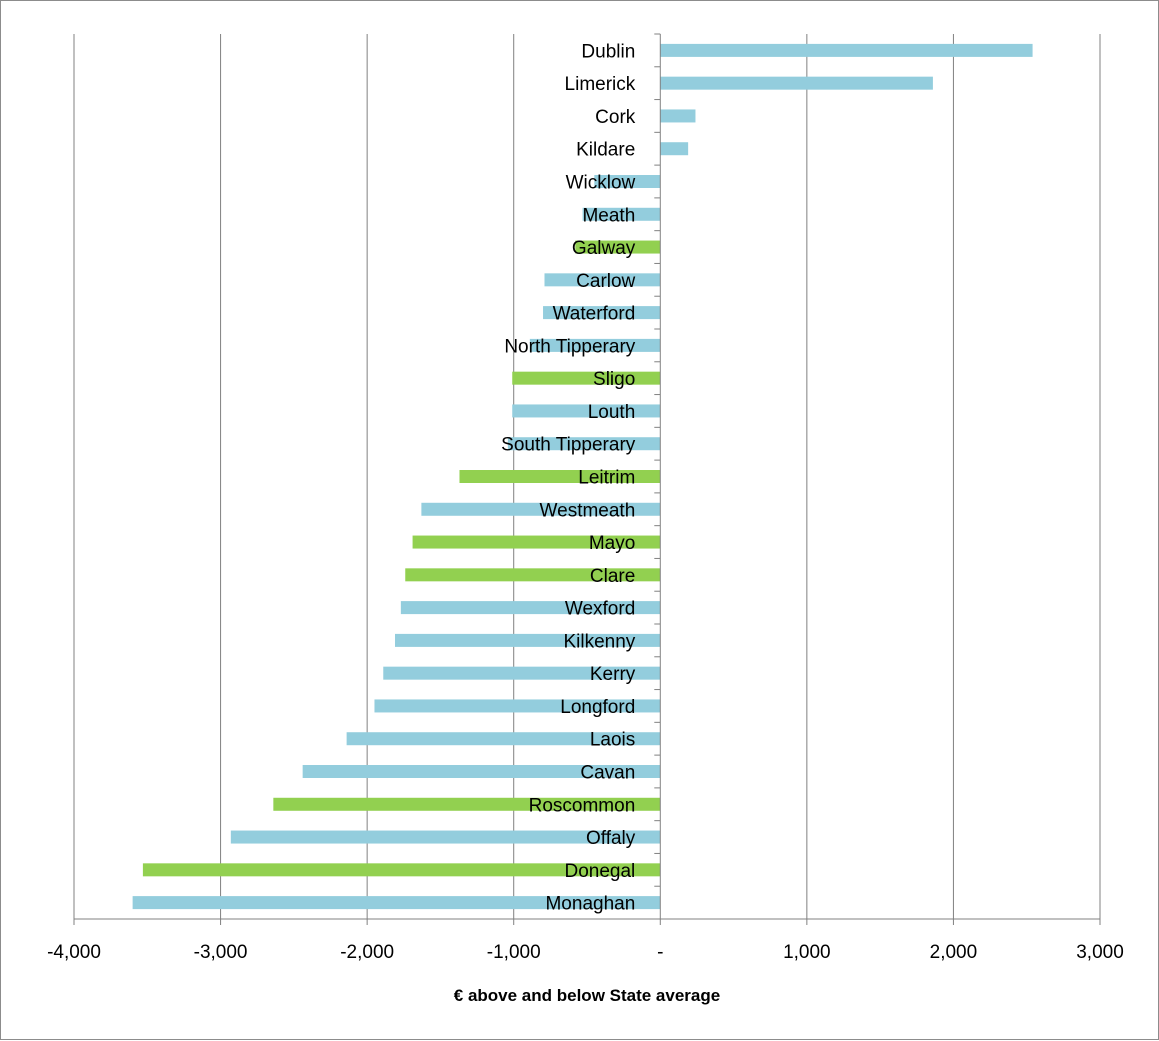  Describe the element at coordinates (954, 952) in the screenshot. I see `x-tick-label: 2,000` at that location.